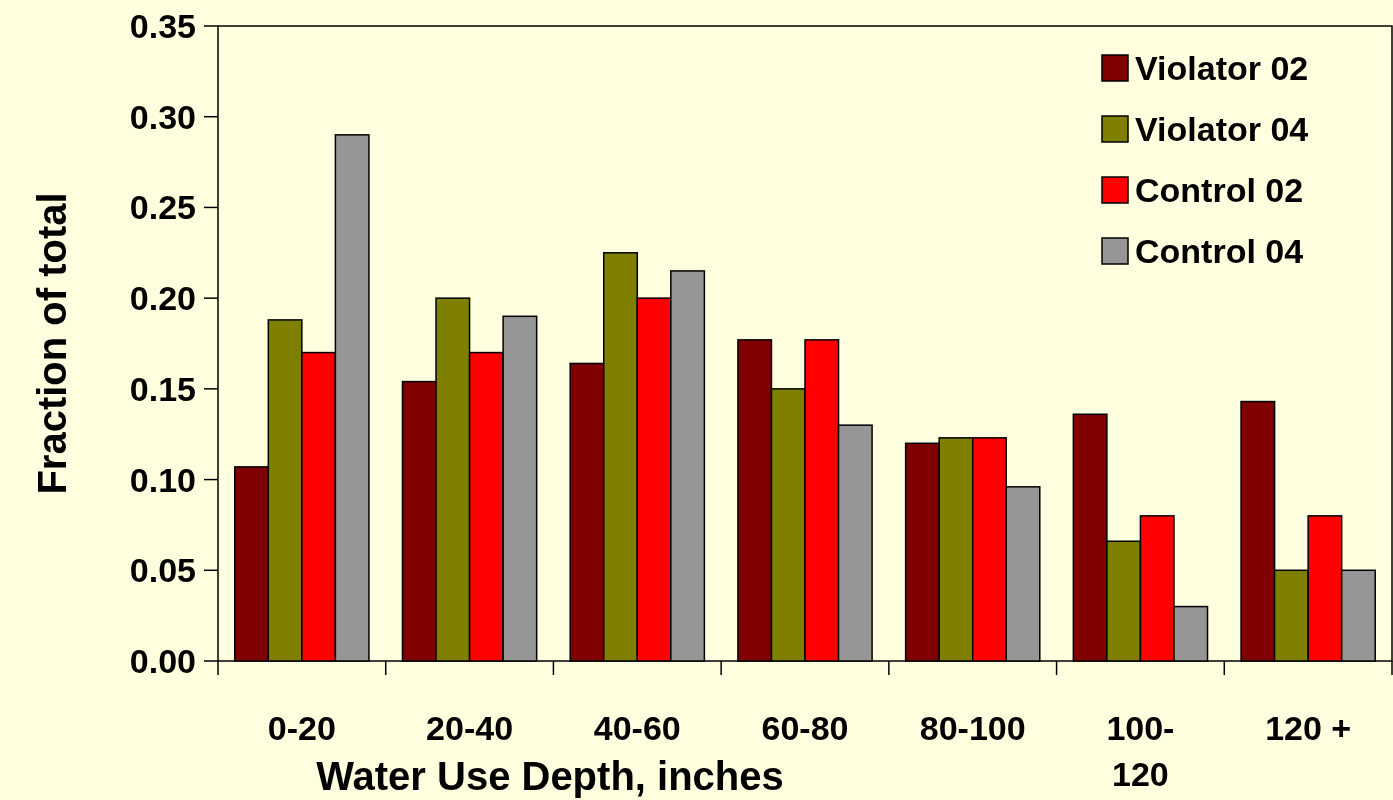 The width and height of the screenshot is (1393, 800). What do you see at coordinates (1222, 68) in the screenshot?
I see `legend-label: Violator 02` at bounding box center [1222, 68].